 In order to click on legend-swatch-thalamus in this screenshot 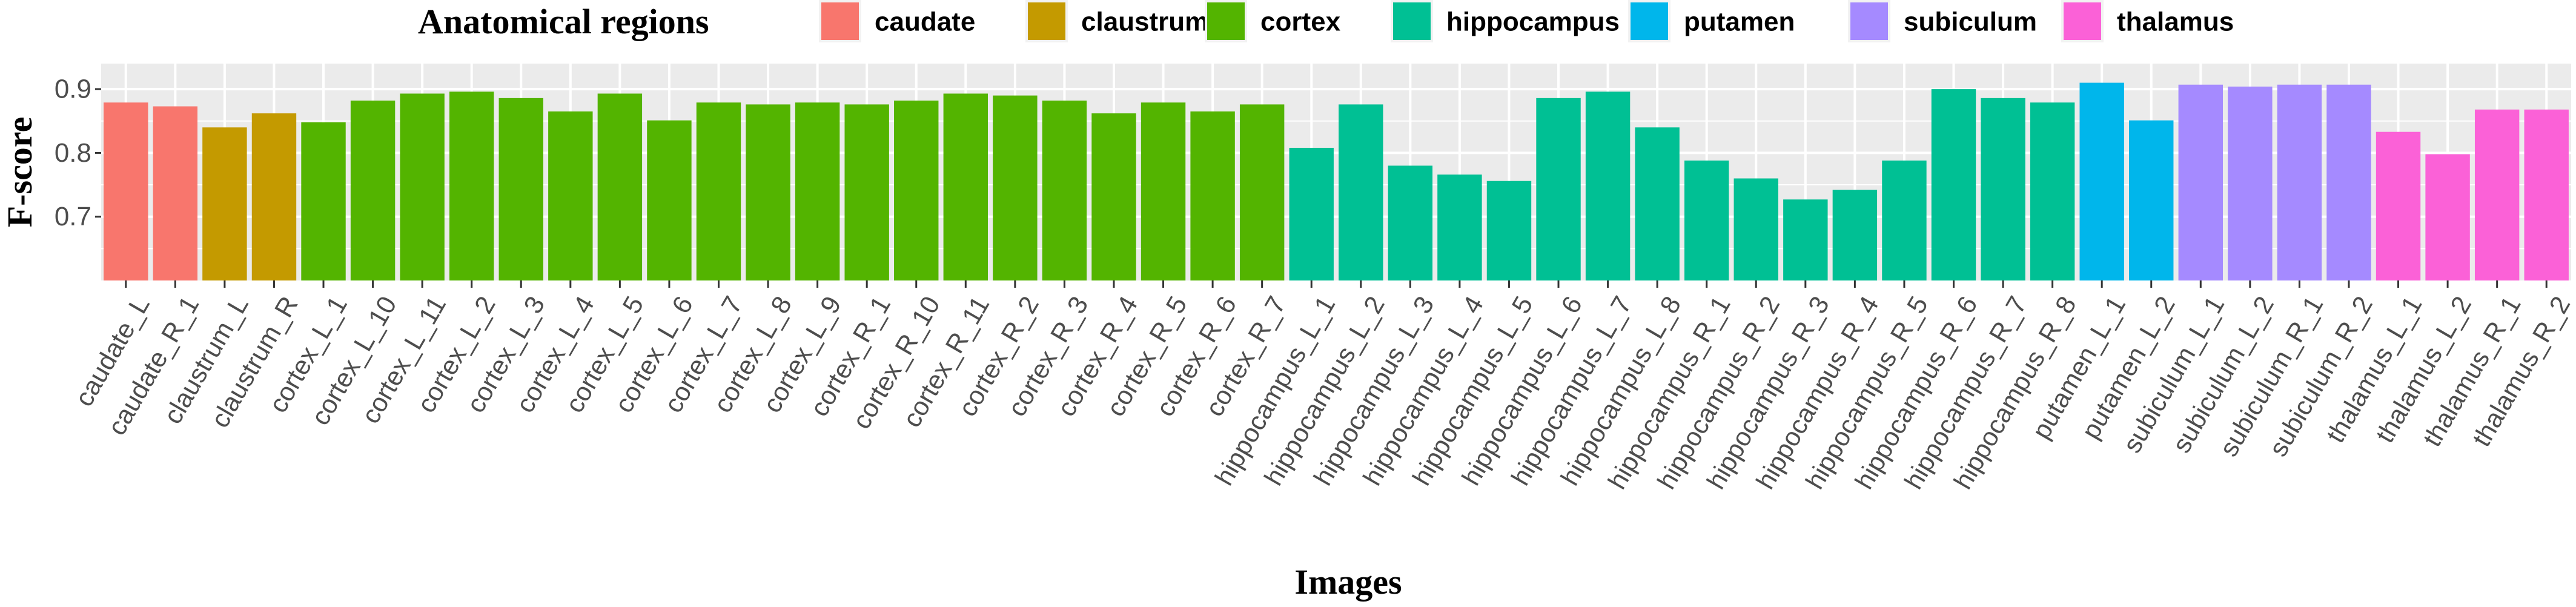, I will do `click(2082, 21)`.